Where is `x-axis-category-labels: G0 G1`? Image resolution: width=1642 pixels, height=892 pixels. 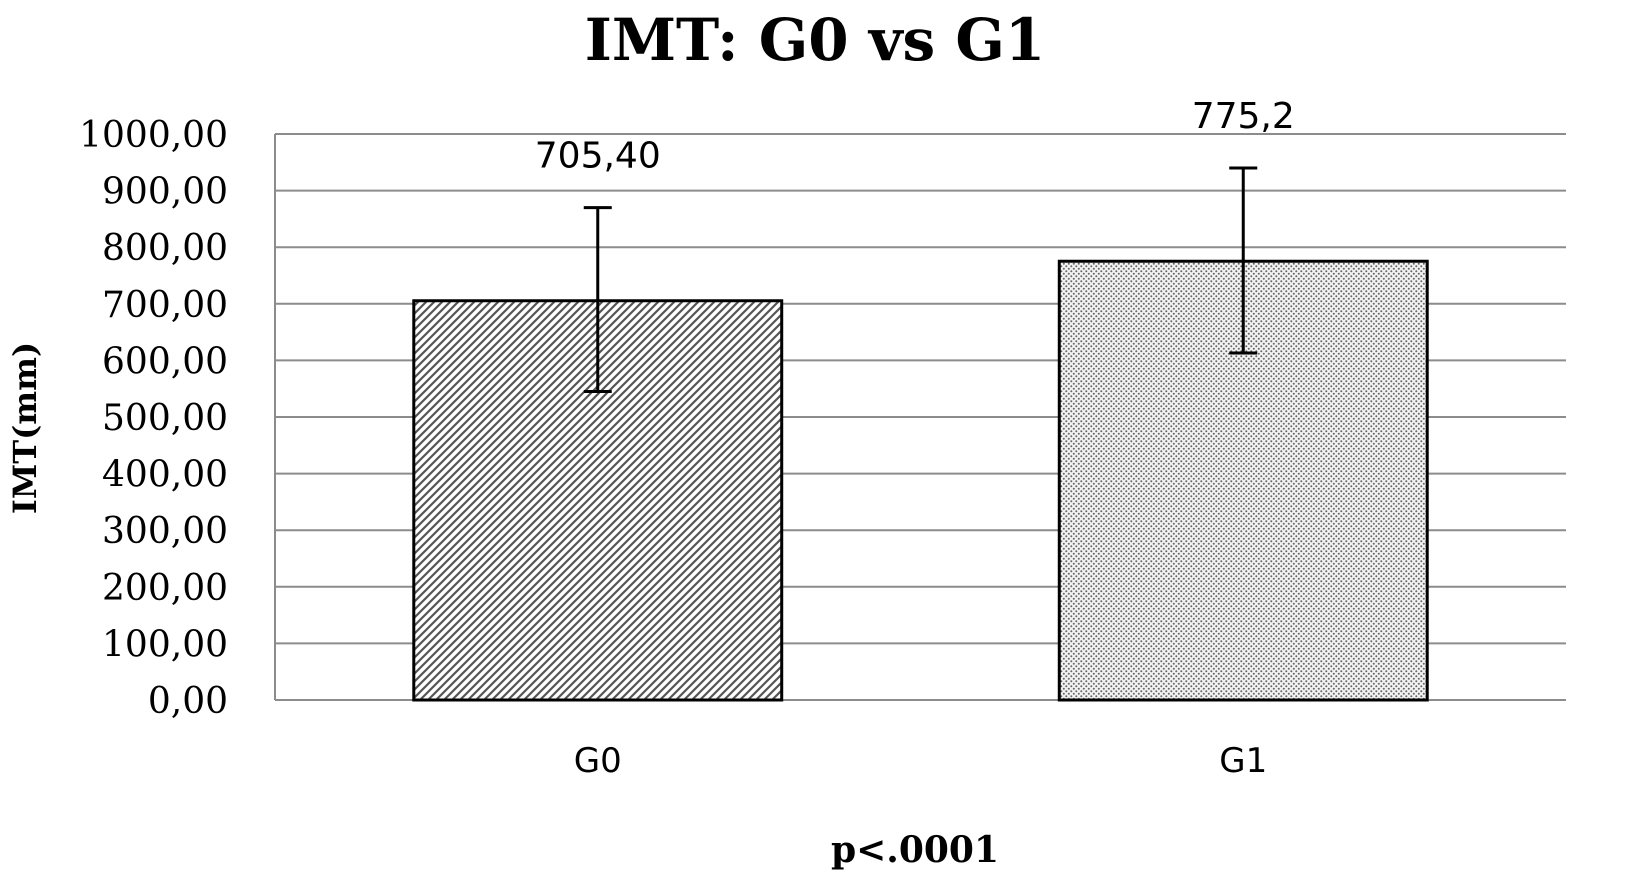 x-axis-category-labels: G0 G1 is located at coordinates (920, 761).